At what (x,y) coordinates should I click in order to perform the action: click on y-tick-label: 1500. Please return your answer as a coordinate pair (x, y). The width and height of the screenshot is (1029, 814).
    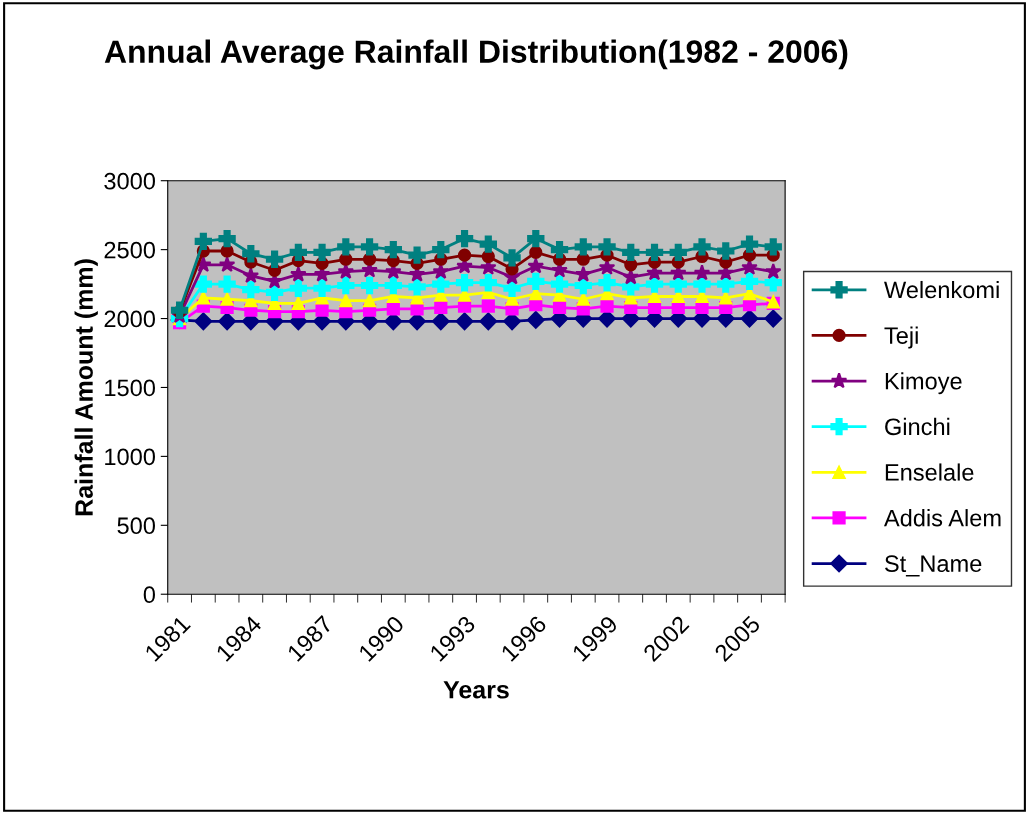
    Looking at the image, I should click on (130, 388).